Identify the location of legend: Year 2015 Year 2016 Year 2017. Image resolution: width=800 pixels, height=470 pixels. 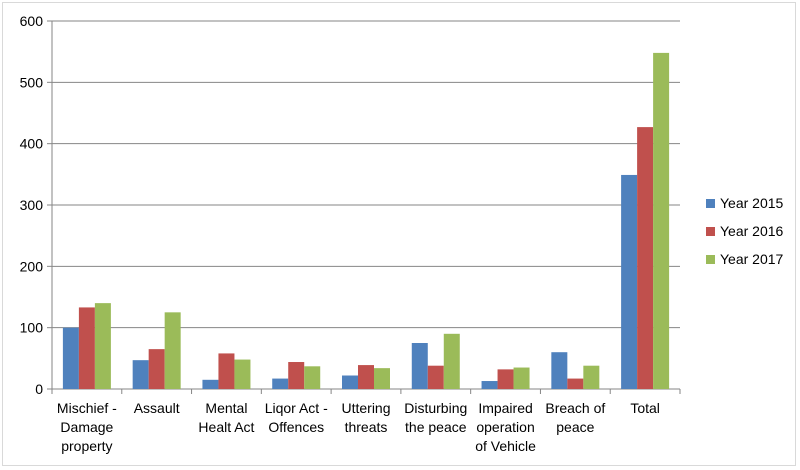
(745, 231).